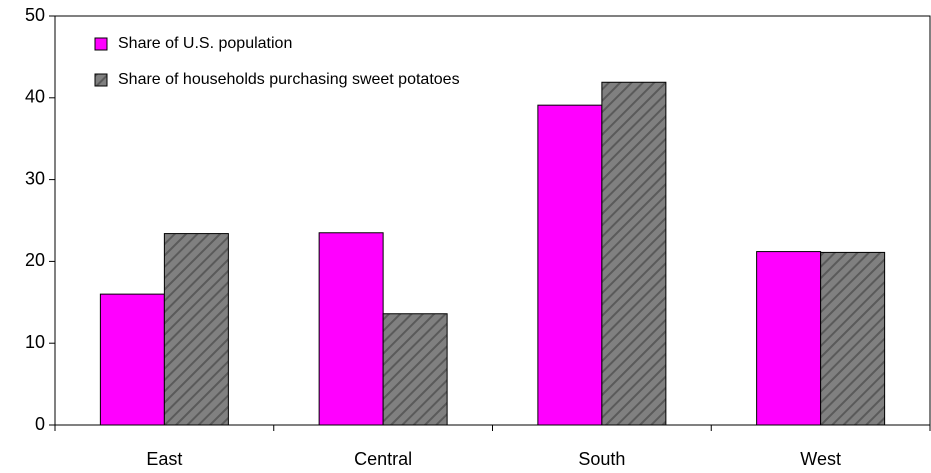 This screenshot has height=473, width=931. I want to click on y-tick-label: 50, so click(35, 15).